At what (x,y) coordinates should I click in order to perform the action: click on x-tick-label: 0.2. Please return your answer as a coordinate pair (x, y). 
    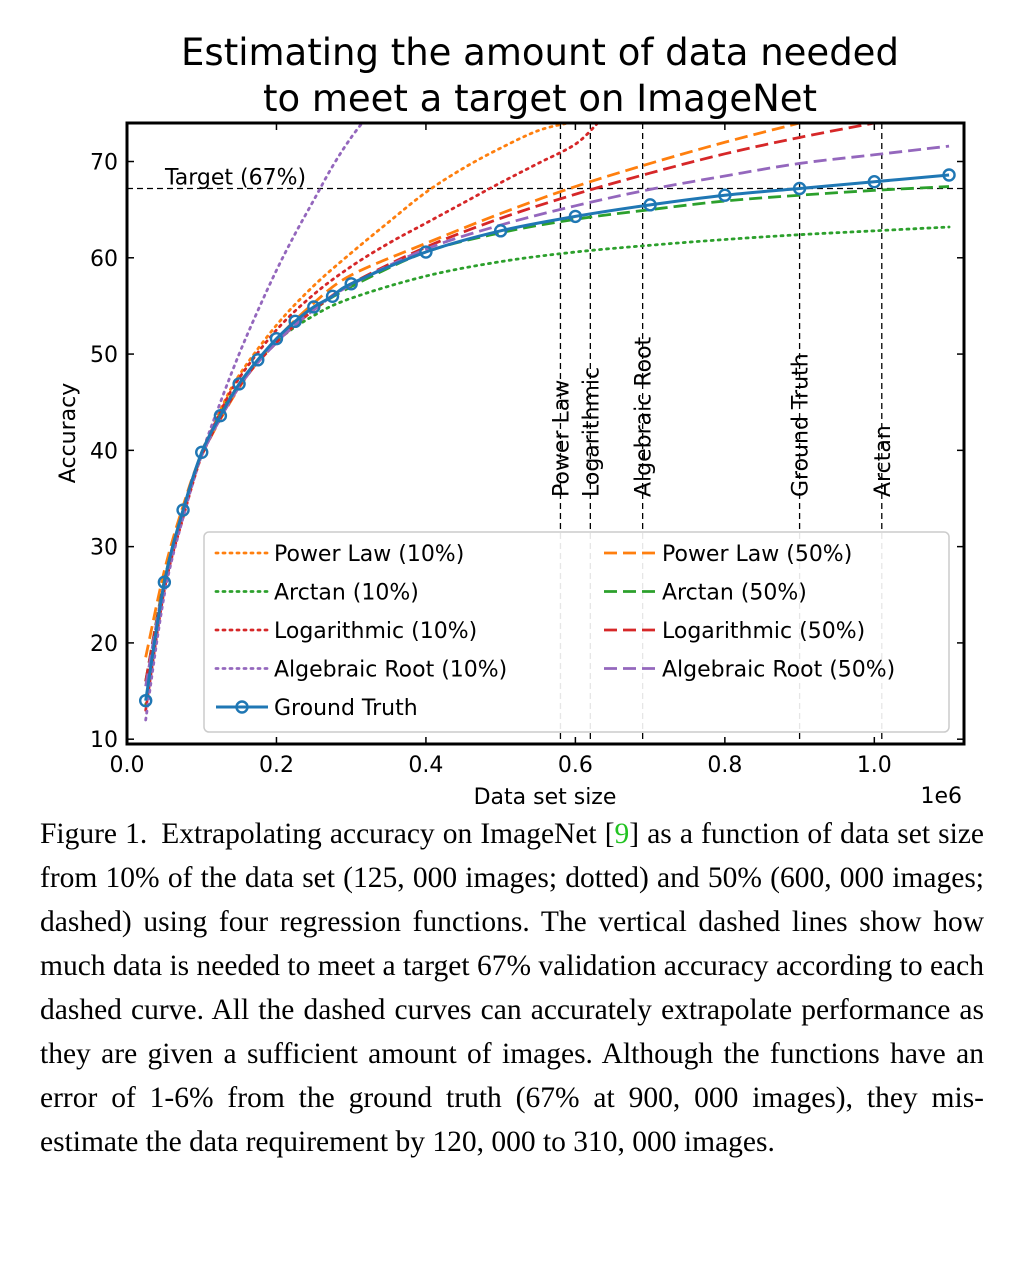
    Looking at the image, I should click on (276, 765).